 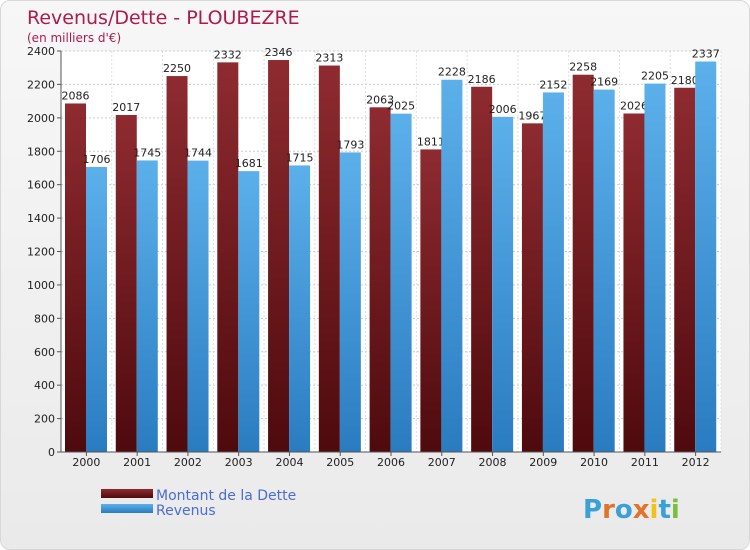 What do you see at coordinates (41, 185) in the screenshot?
I see `y-tick-label: 1600` at bounding box center [41, 185].